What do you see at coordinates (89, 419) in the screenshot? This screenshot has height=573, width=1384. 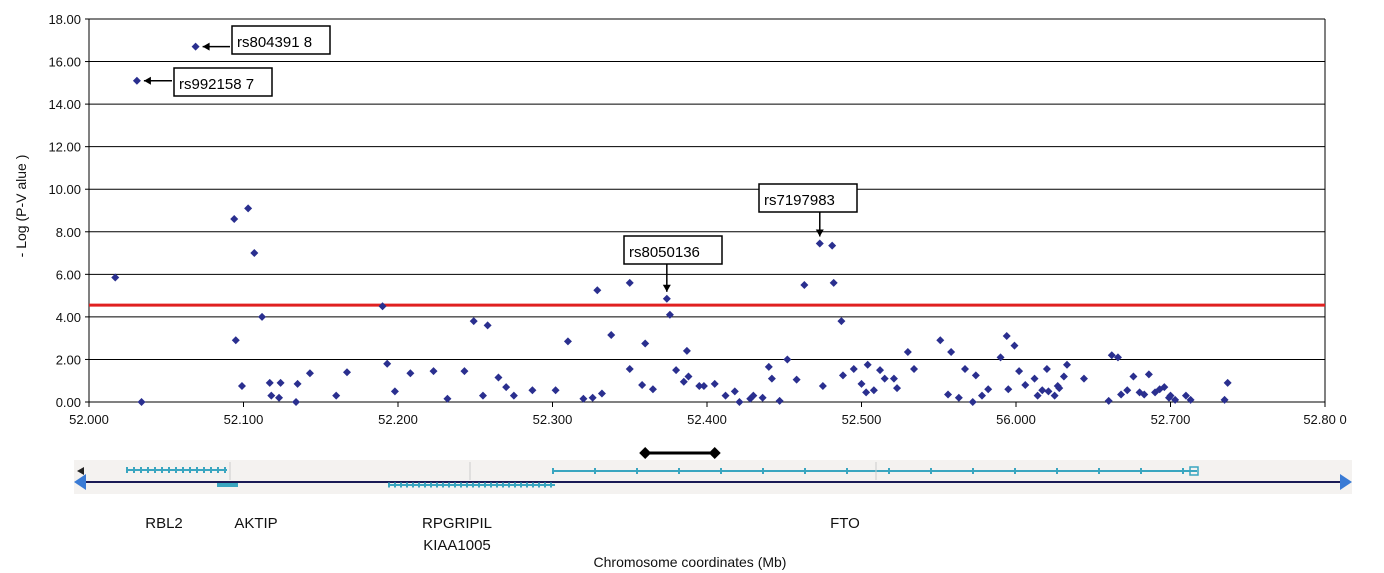 I see `x-tick-label: 52.000` at bounding box center [89, 419].